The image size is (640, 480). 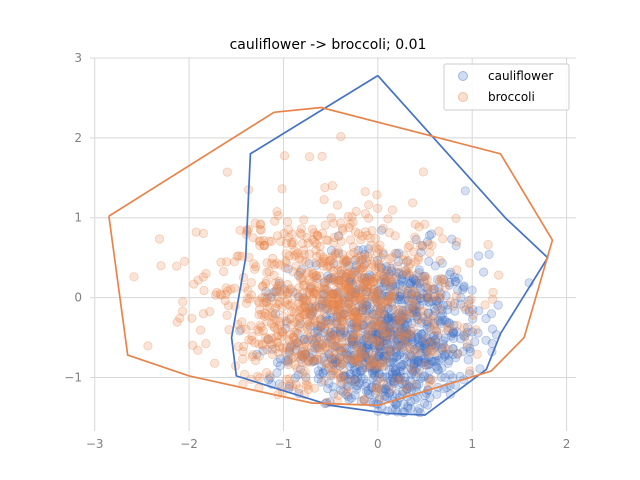 What do you see at coordinates (463, 76) in the screenshot?
I see `legend-marker-cauliflower` at bounding box center [463, 76].